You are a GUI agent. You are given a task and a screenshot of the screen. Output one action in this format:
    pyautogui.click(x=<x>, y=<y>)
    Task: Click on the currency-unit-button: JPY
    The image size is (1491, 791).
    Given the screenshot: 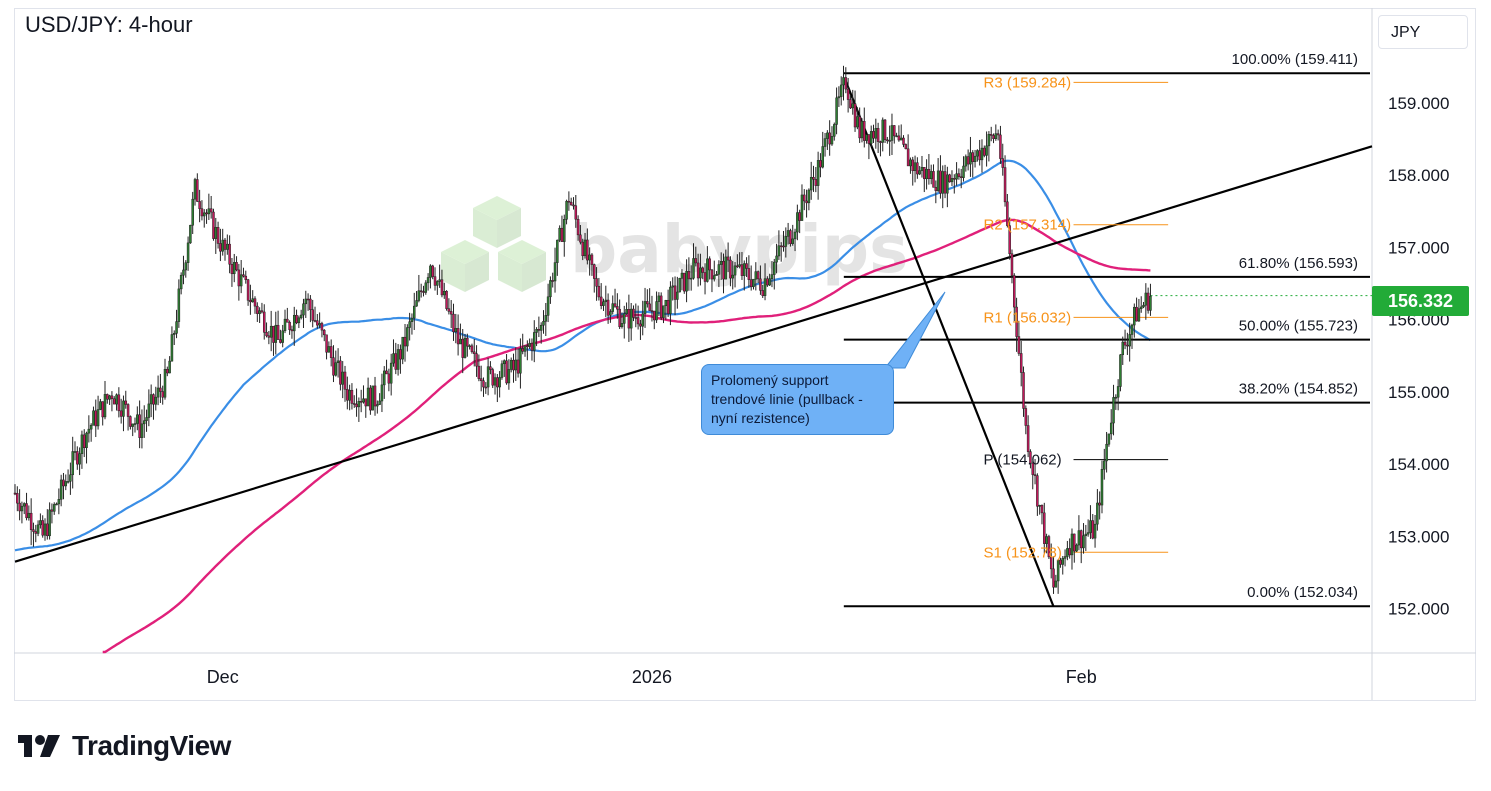 What is the action you would take?
    pyautogui.click(x=1423, y=32)
    